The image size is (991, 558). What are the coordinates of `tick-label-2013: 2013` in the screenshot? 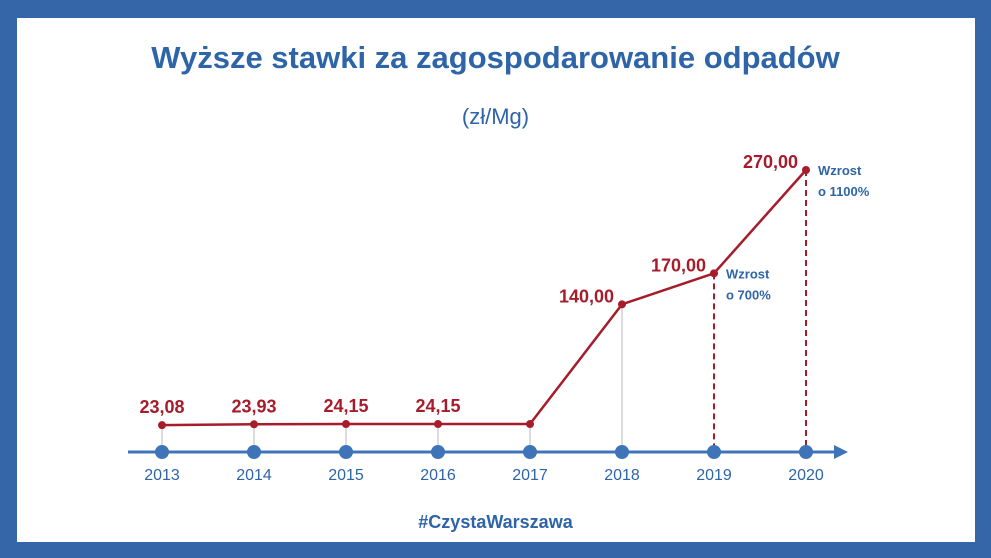 It's located at (162, 475).